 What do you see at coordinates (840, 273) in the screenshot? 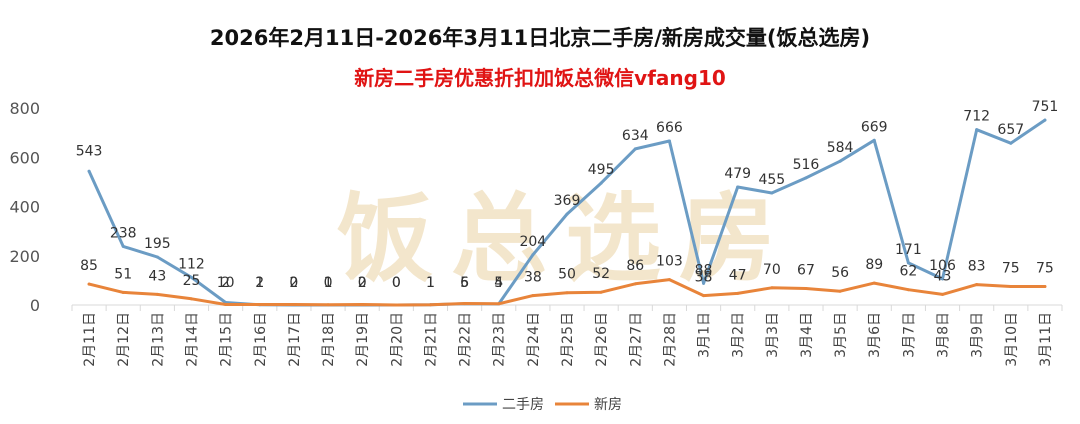
I see `data-label: 56` at bounding box center [840, 273].